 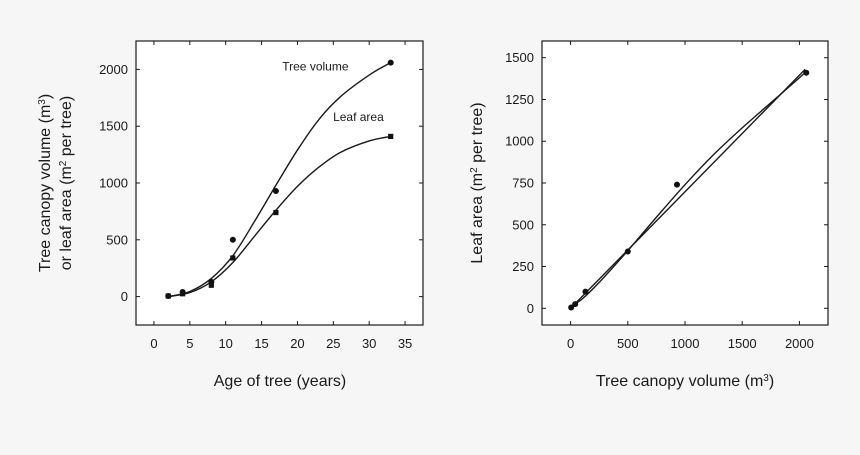 I want to click on left-data-points, so click(x=279, y=179).